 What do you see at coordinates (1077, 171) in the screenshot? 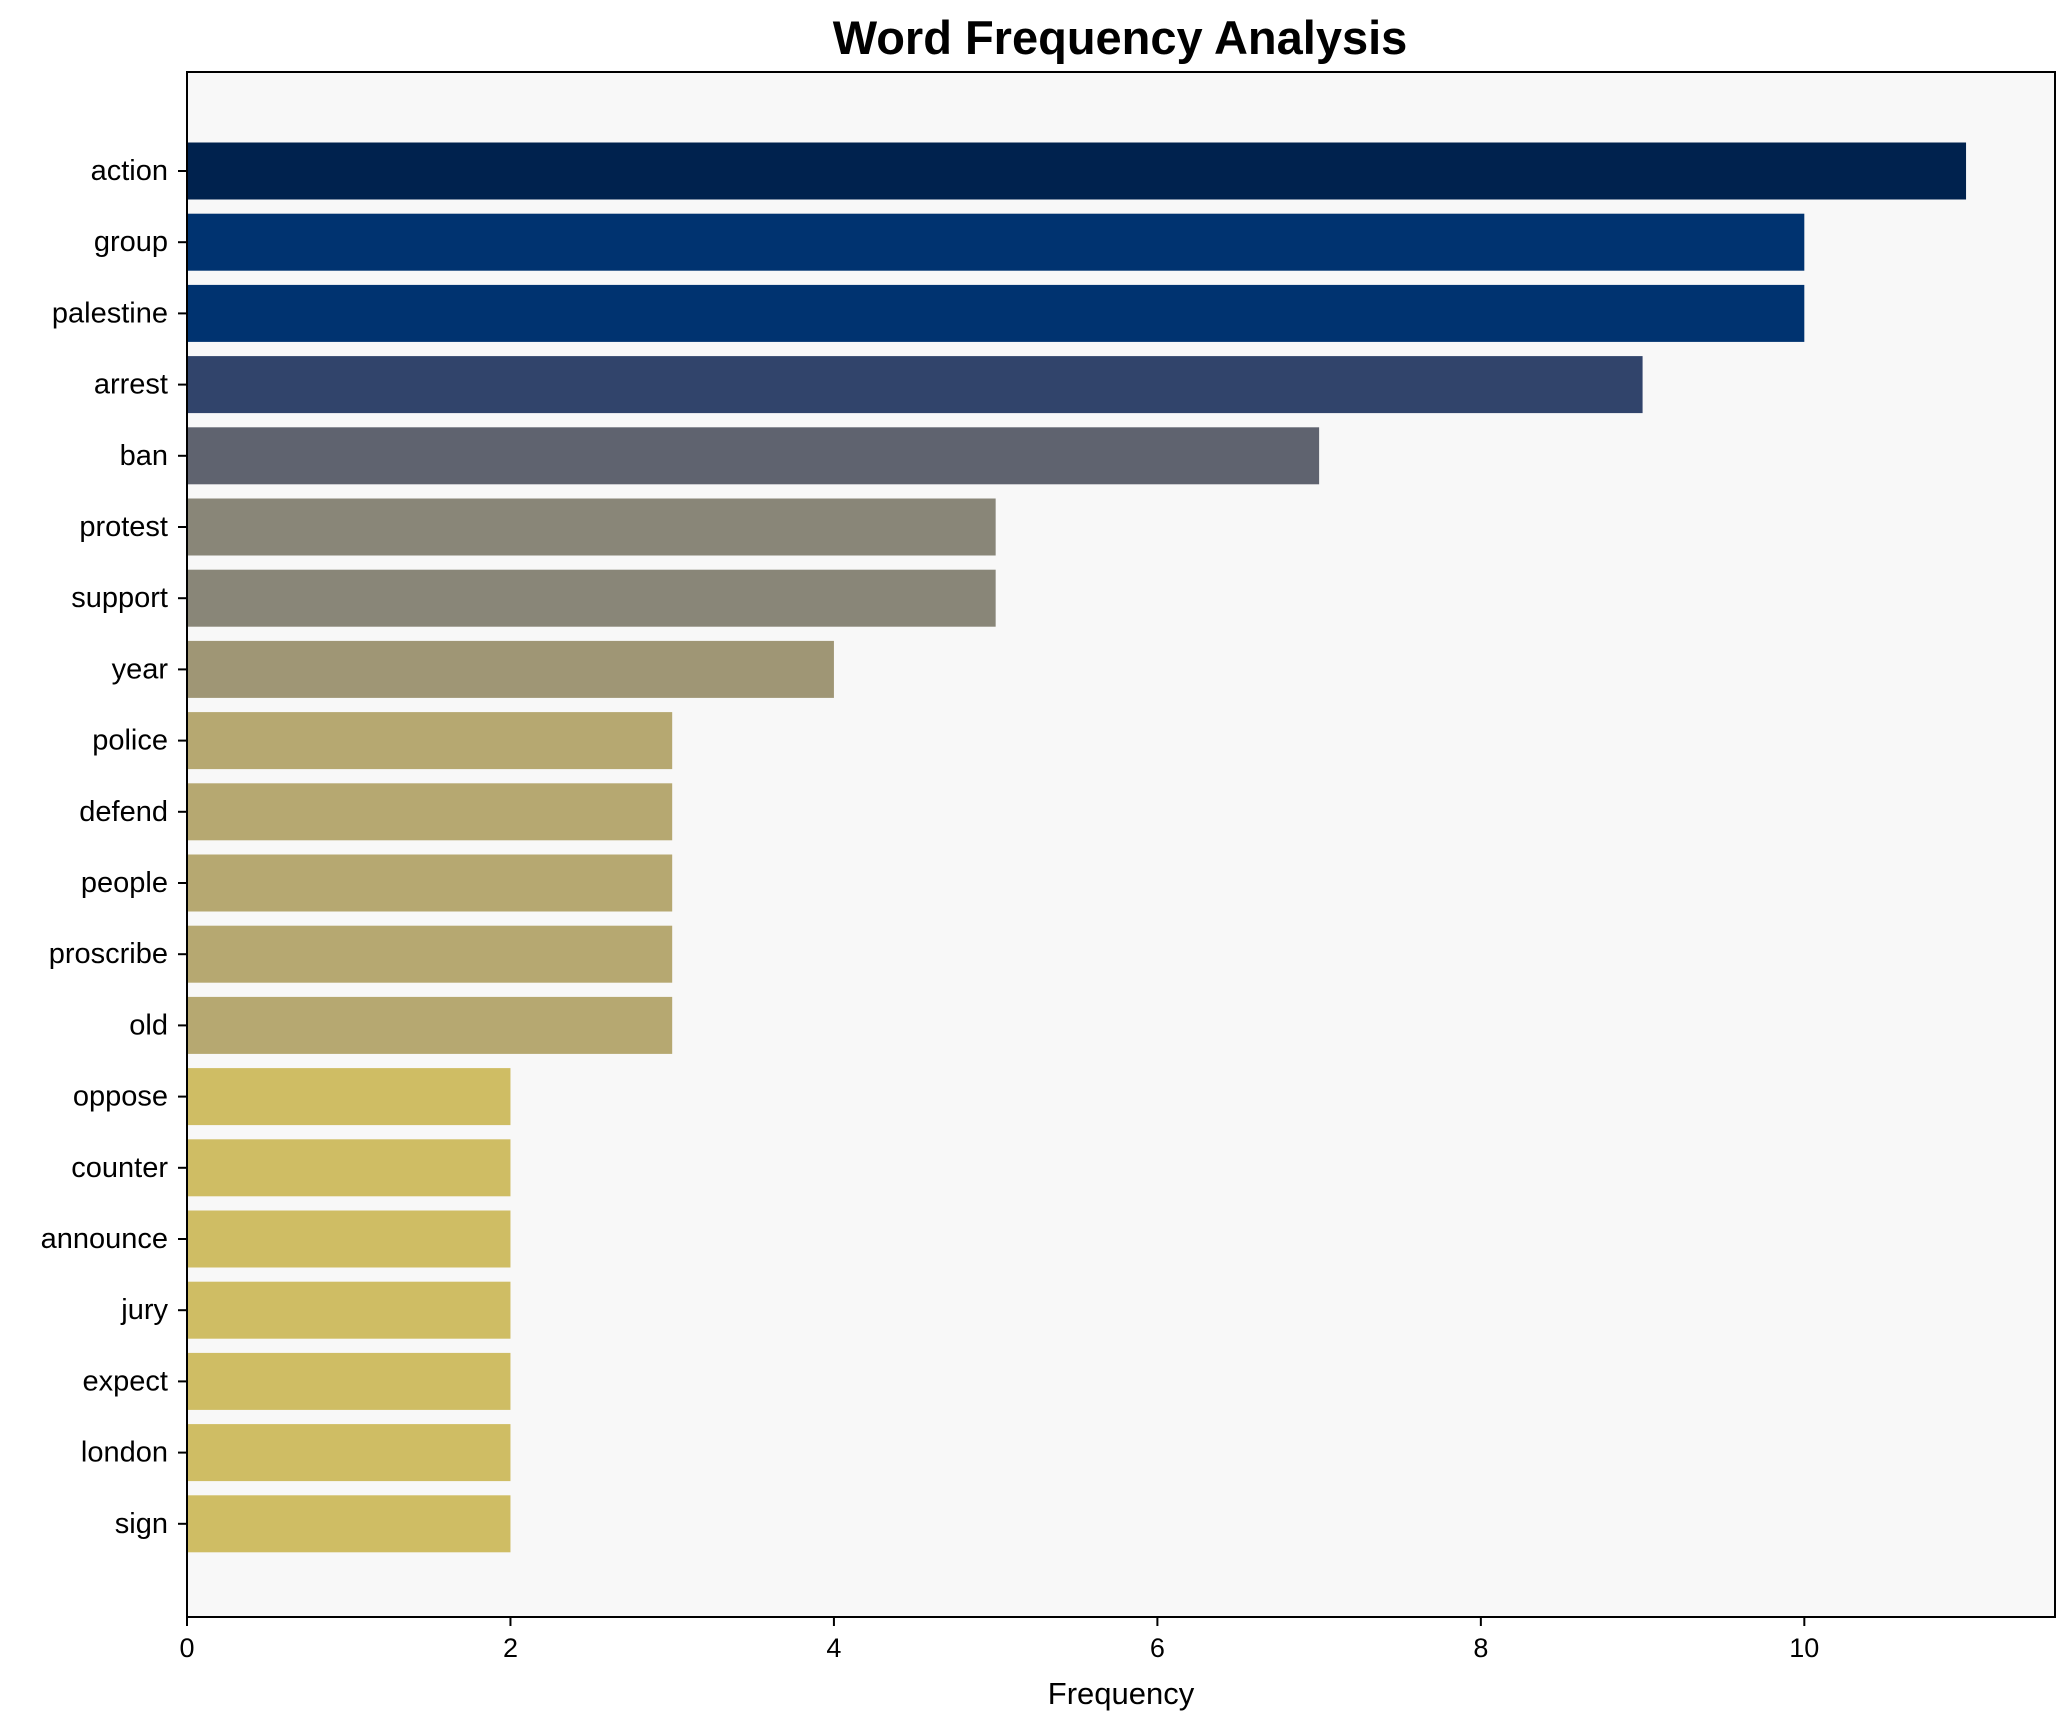
I see `bar-action` at bounding box center [1077, 171].